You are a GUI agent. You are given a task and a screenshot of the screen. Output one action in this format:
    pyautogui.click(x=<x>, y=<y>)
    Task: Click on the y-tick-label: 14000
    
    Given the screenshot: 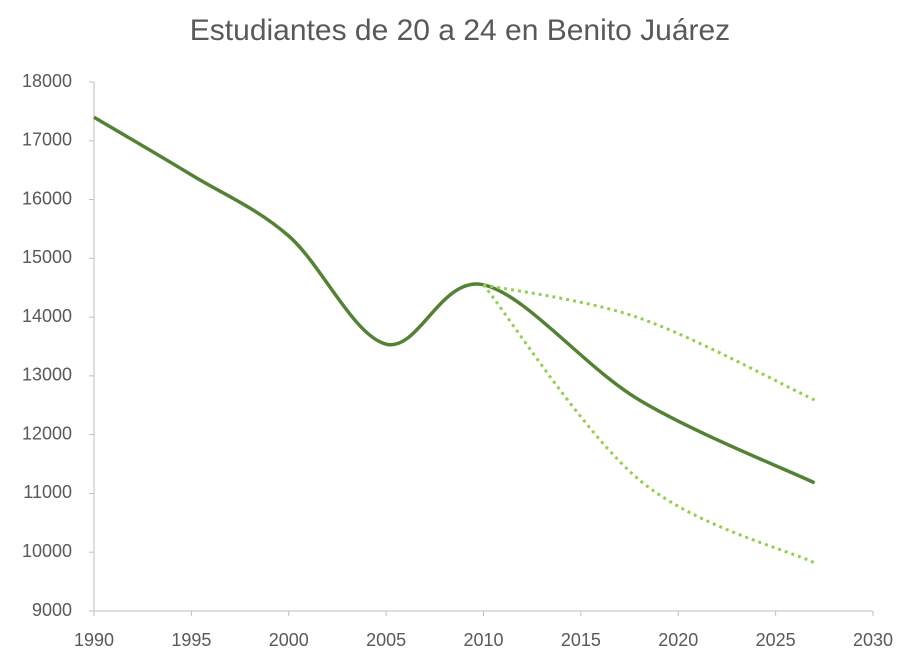 What is the action you would take?
    pyautogui.click(x=47, y=316)
    